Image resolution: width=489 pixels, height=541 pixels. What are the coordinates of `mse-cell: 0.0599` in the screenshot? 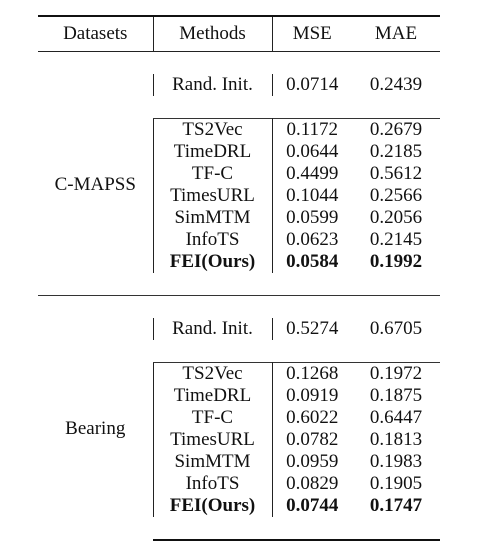 It's located at (312, 217).